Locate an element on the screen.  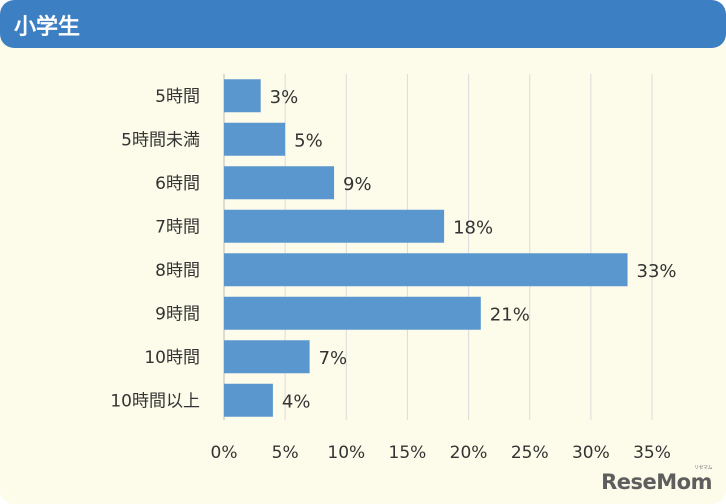
category-label: 7時間 is located at coordinates (177, 227).